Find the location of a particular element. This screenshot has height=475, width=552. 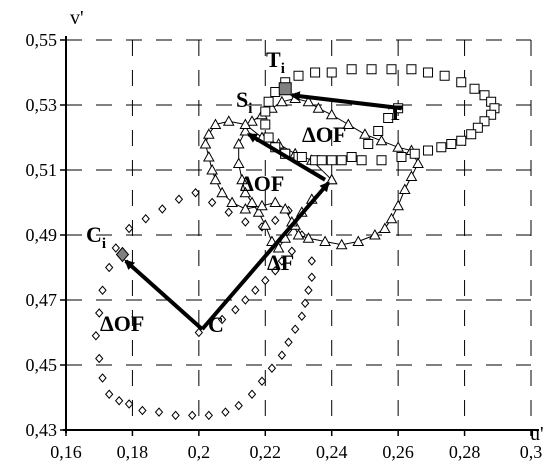

point-label-ci: Ci is located at coordinates (96, 237).